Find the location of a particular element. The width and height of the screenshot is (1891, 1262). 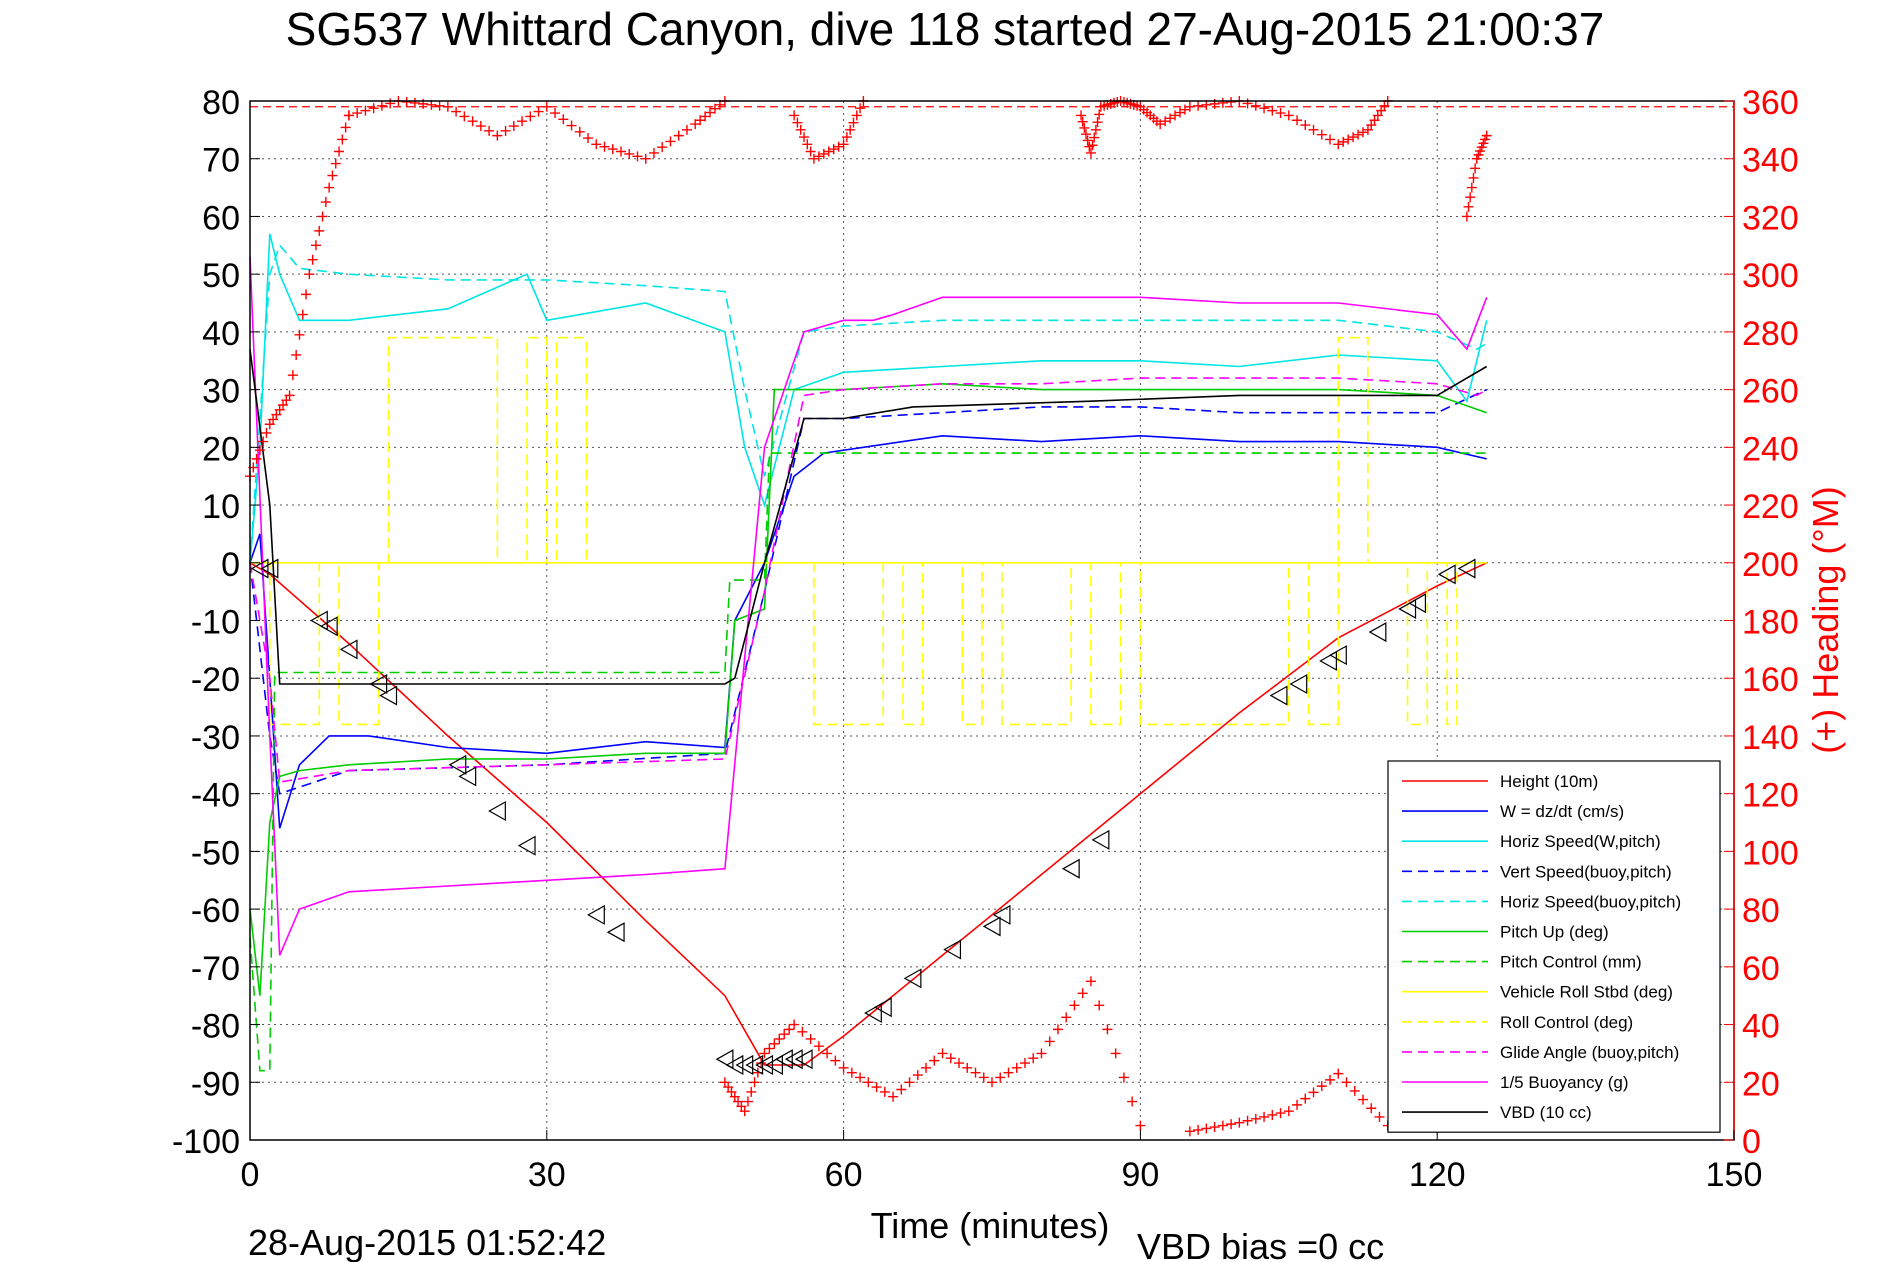

y2-tick-label: 120 is located at coordinates (1770, 796).